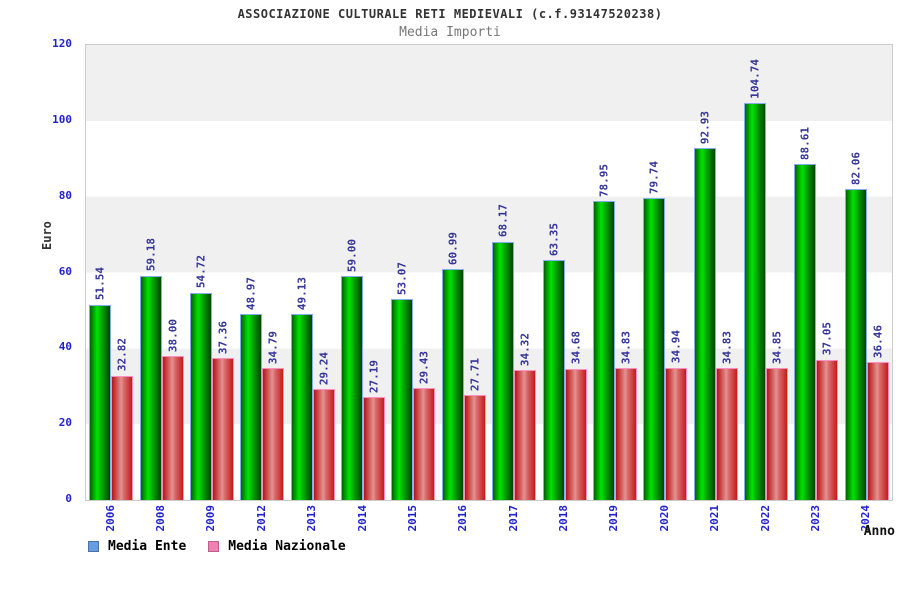 This screenshot has width=900, height=600. What do you see at coordinates (352, 256) in the screenshot?
I see `bar-value-label: 59.00` at bounding box center [352, 256].